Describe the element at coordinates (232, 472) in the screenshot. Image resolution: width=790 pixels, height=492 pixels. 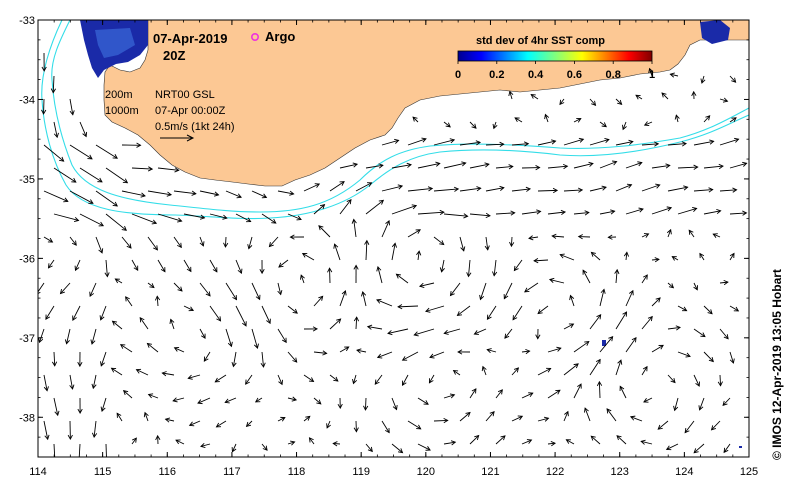
I see `x-tick-label: 117` at that location.